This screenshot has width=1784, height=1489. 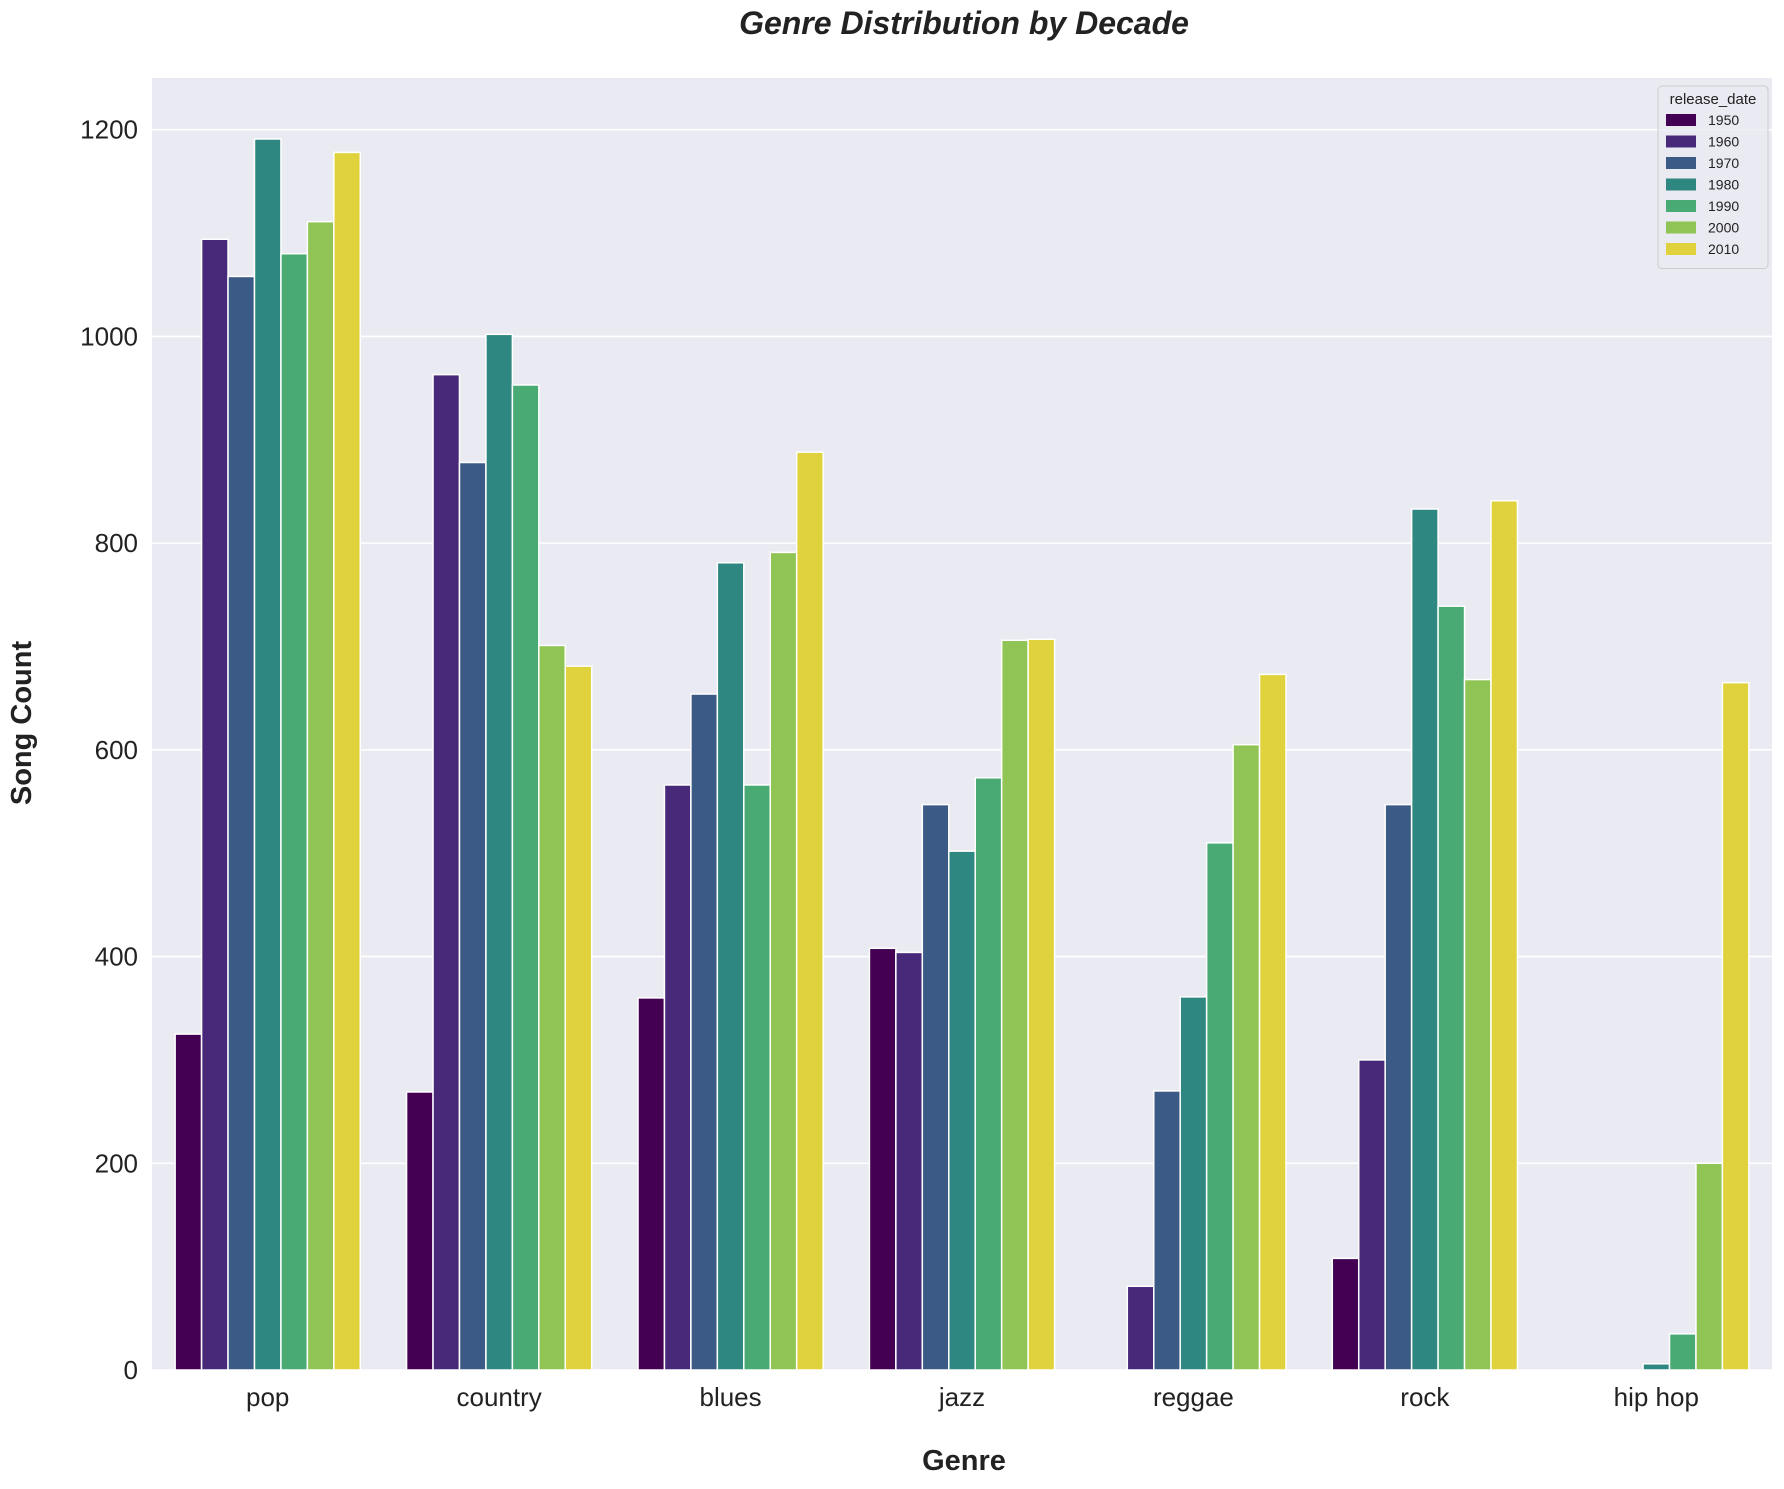 What do you see at coordinates (1193, 1397) in the screenshot?
I see `x-tick-label: reggae` at bounding box center [1193, 1397].